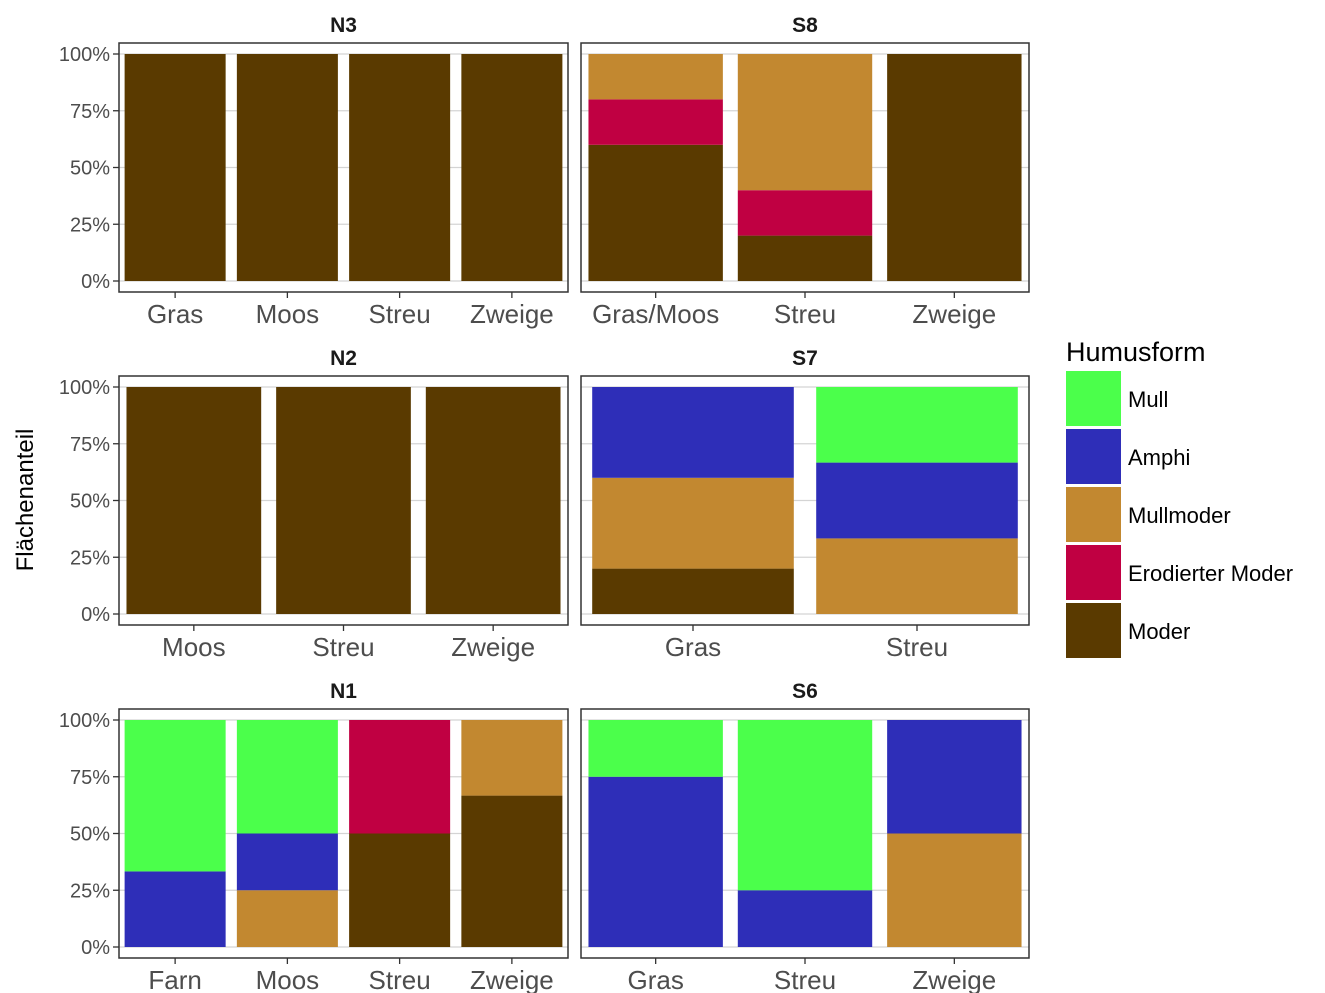  I want to click on legend-label-moder: Moder, so click(1159, 631).